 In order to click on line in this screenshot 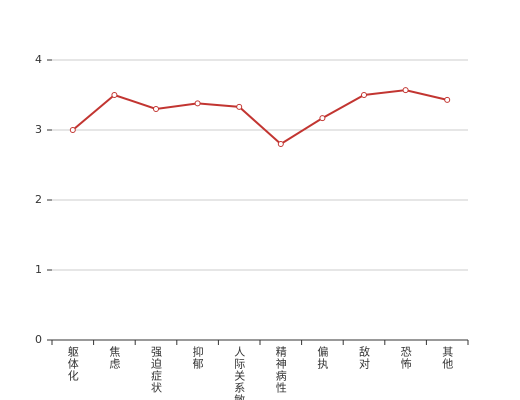, I will do `click(260, 117)`.